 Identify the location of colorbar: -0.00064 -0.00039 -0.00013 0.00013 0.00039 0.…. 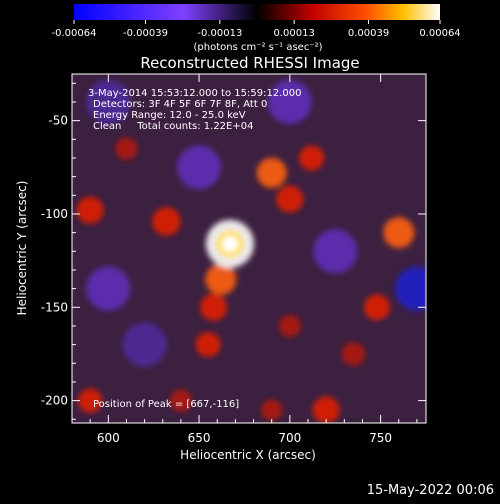
(256, 28).